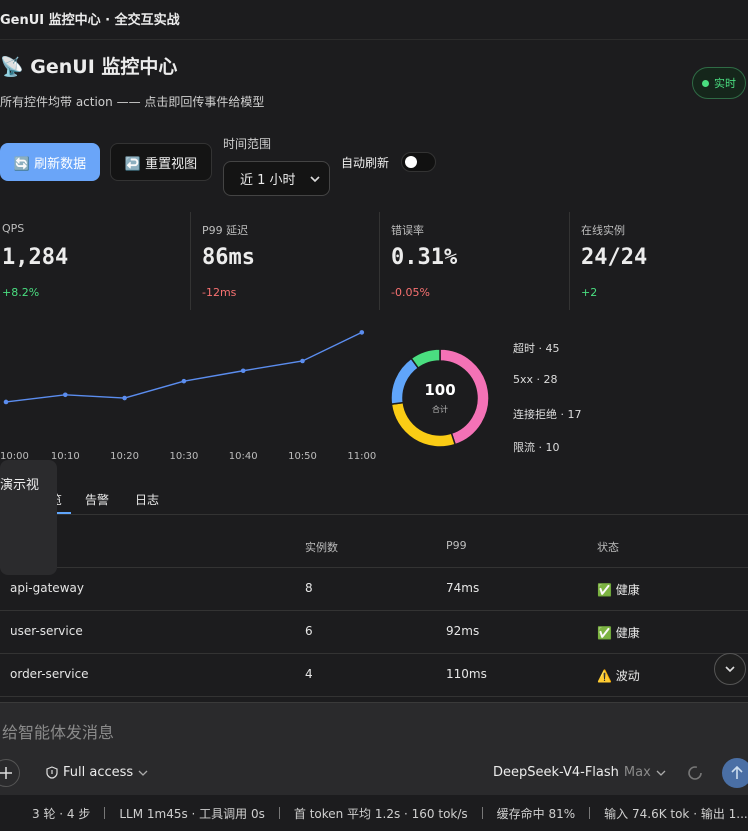 The width and height of the screenshot is (748, 831). I want to click on refresh-button: 🔄 刷新数据, so click(50, 162).